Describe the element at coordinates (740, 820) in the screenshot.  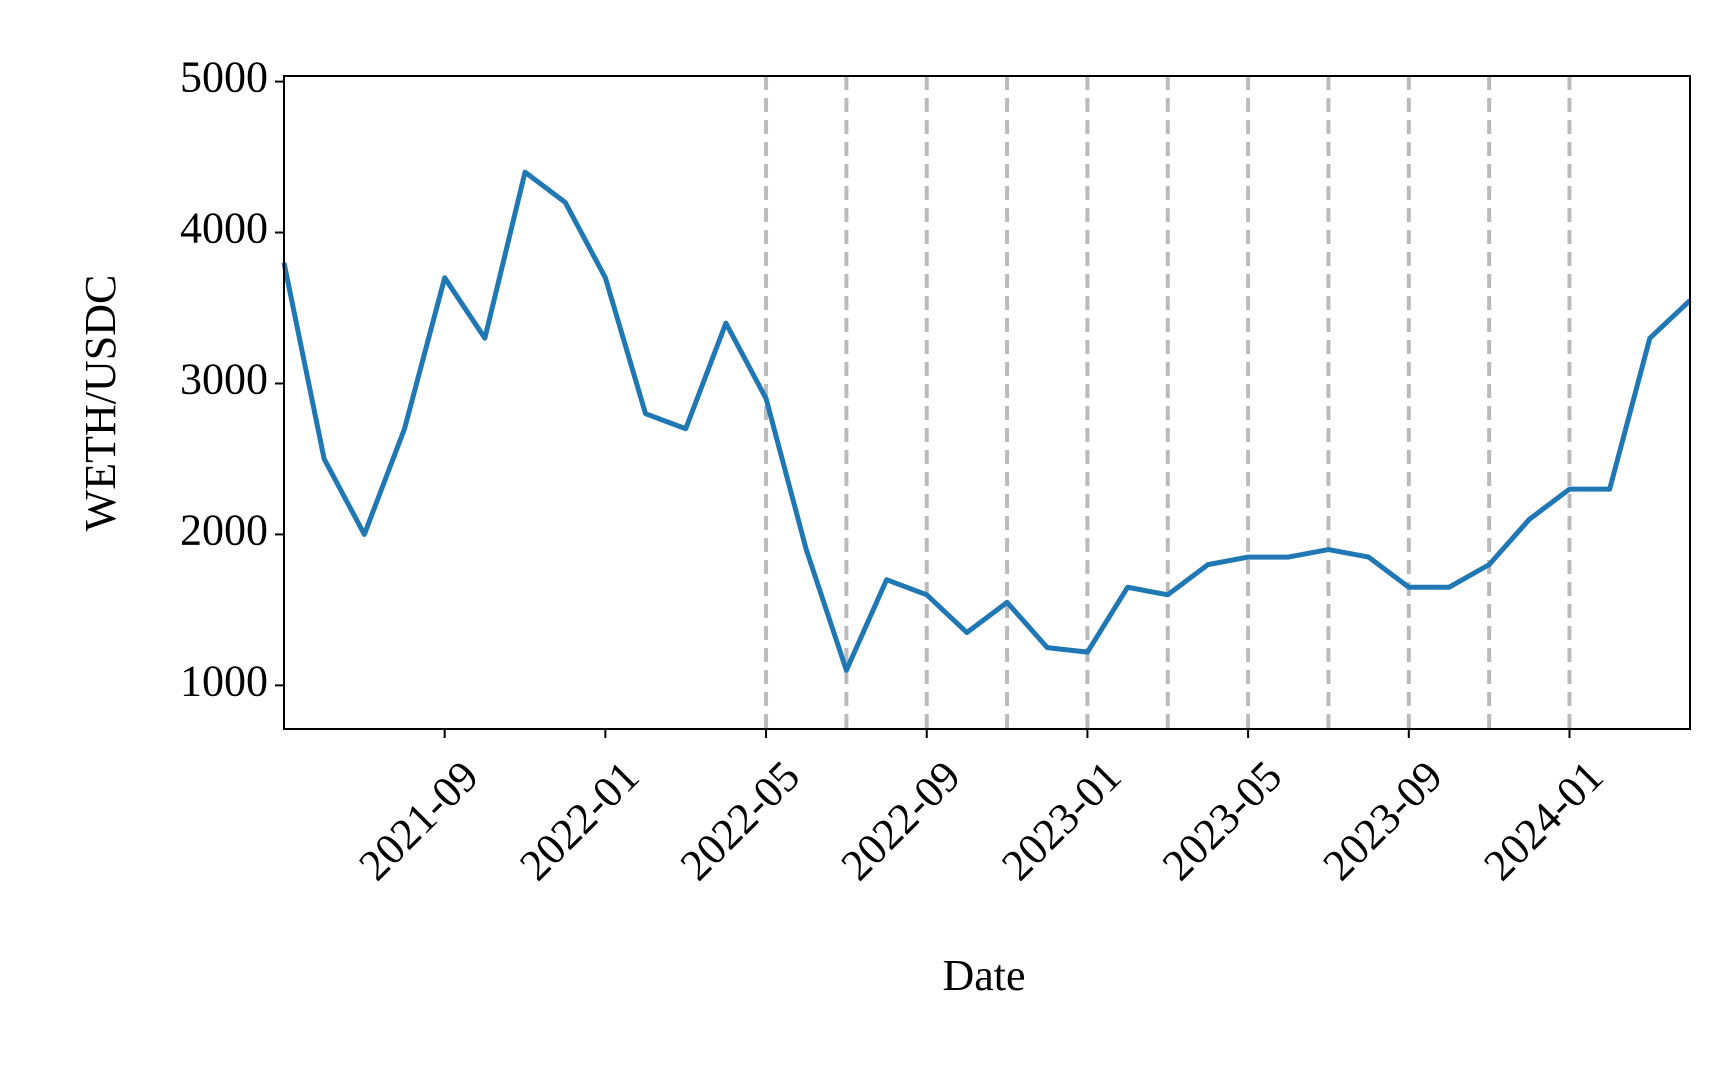
I see `x-tick-label: 2022-05` at that location.